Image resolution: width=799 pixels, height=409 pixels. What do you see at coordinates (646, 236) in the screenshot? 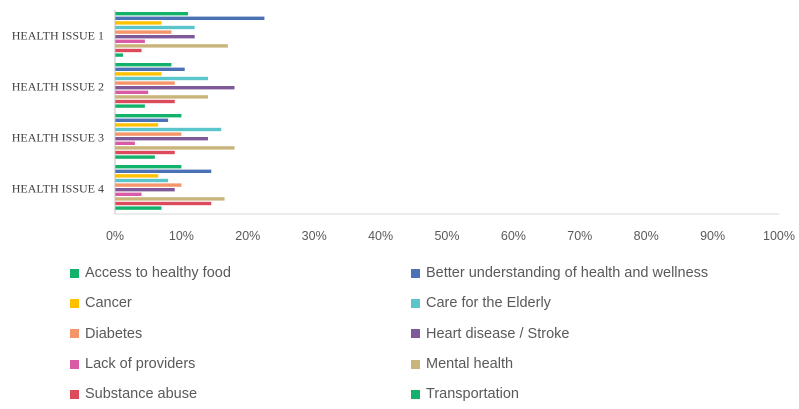
I see `x-tick-label: 80%` at bounding box center [646, 236].